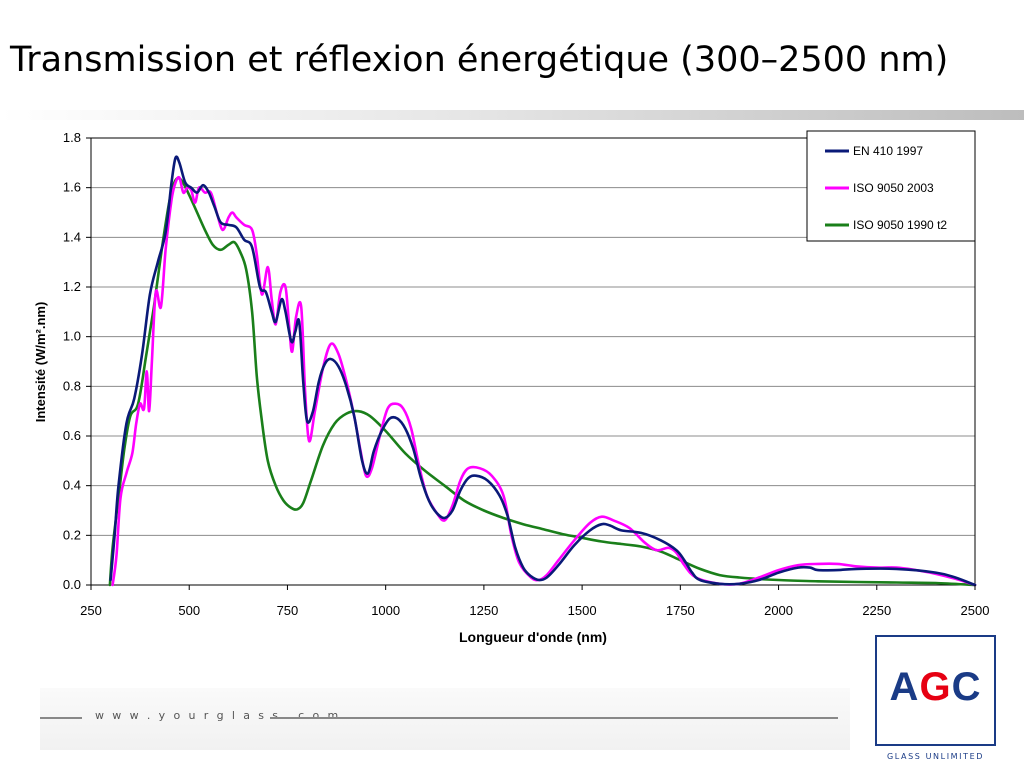 This screenshot has height=768, width=1024. I want to click on x-axis-label: Longueur d'onde (nm), so click(533, 637).